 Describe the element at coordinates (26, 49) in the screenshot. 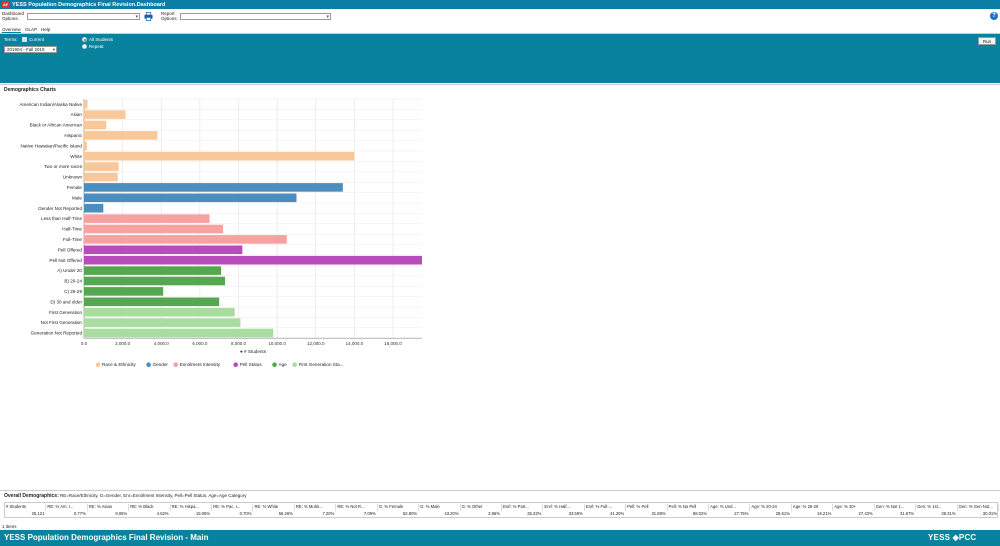

I see `term-select-value: 201904 - Fall 2019` at that location.